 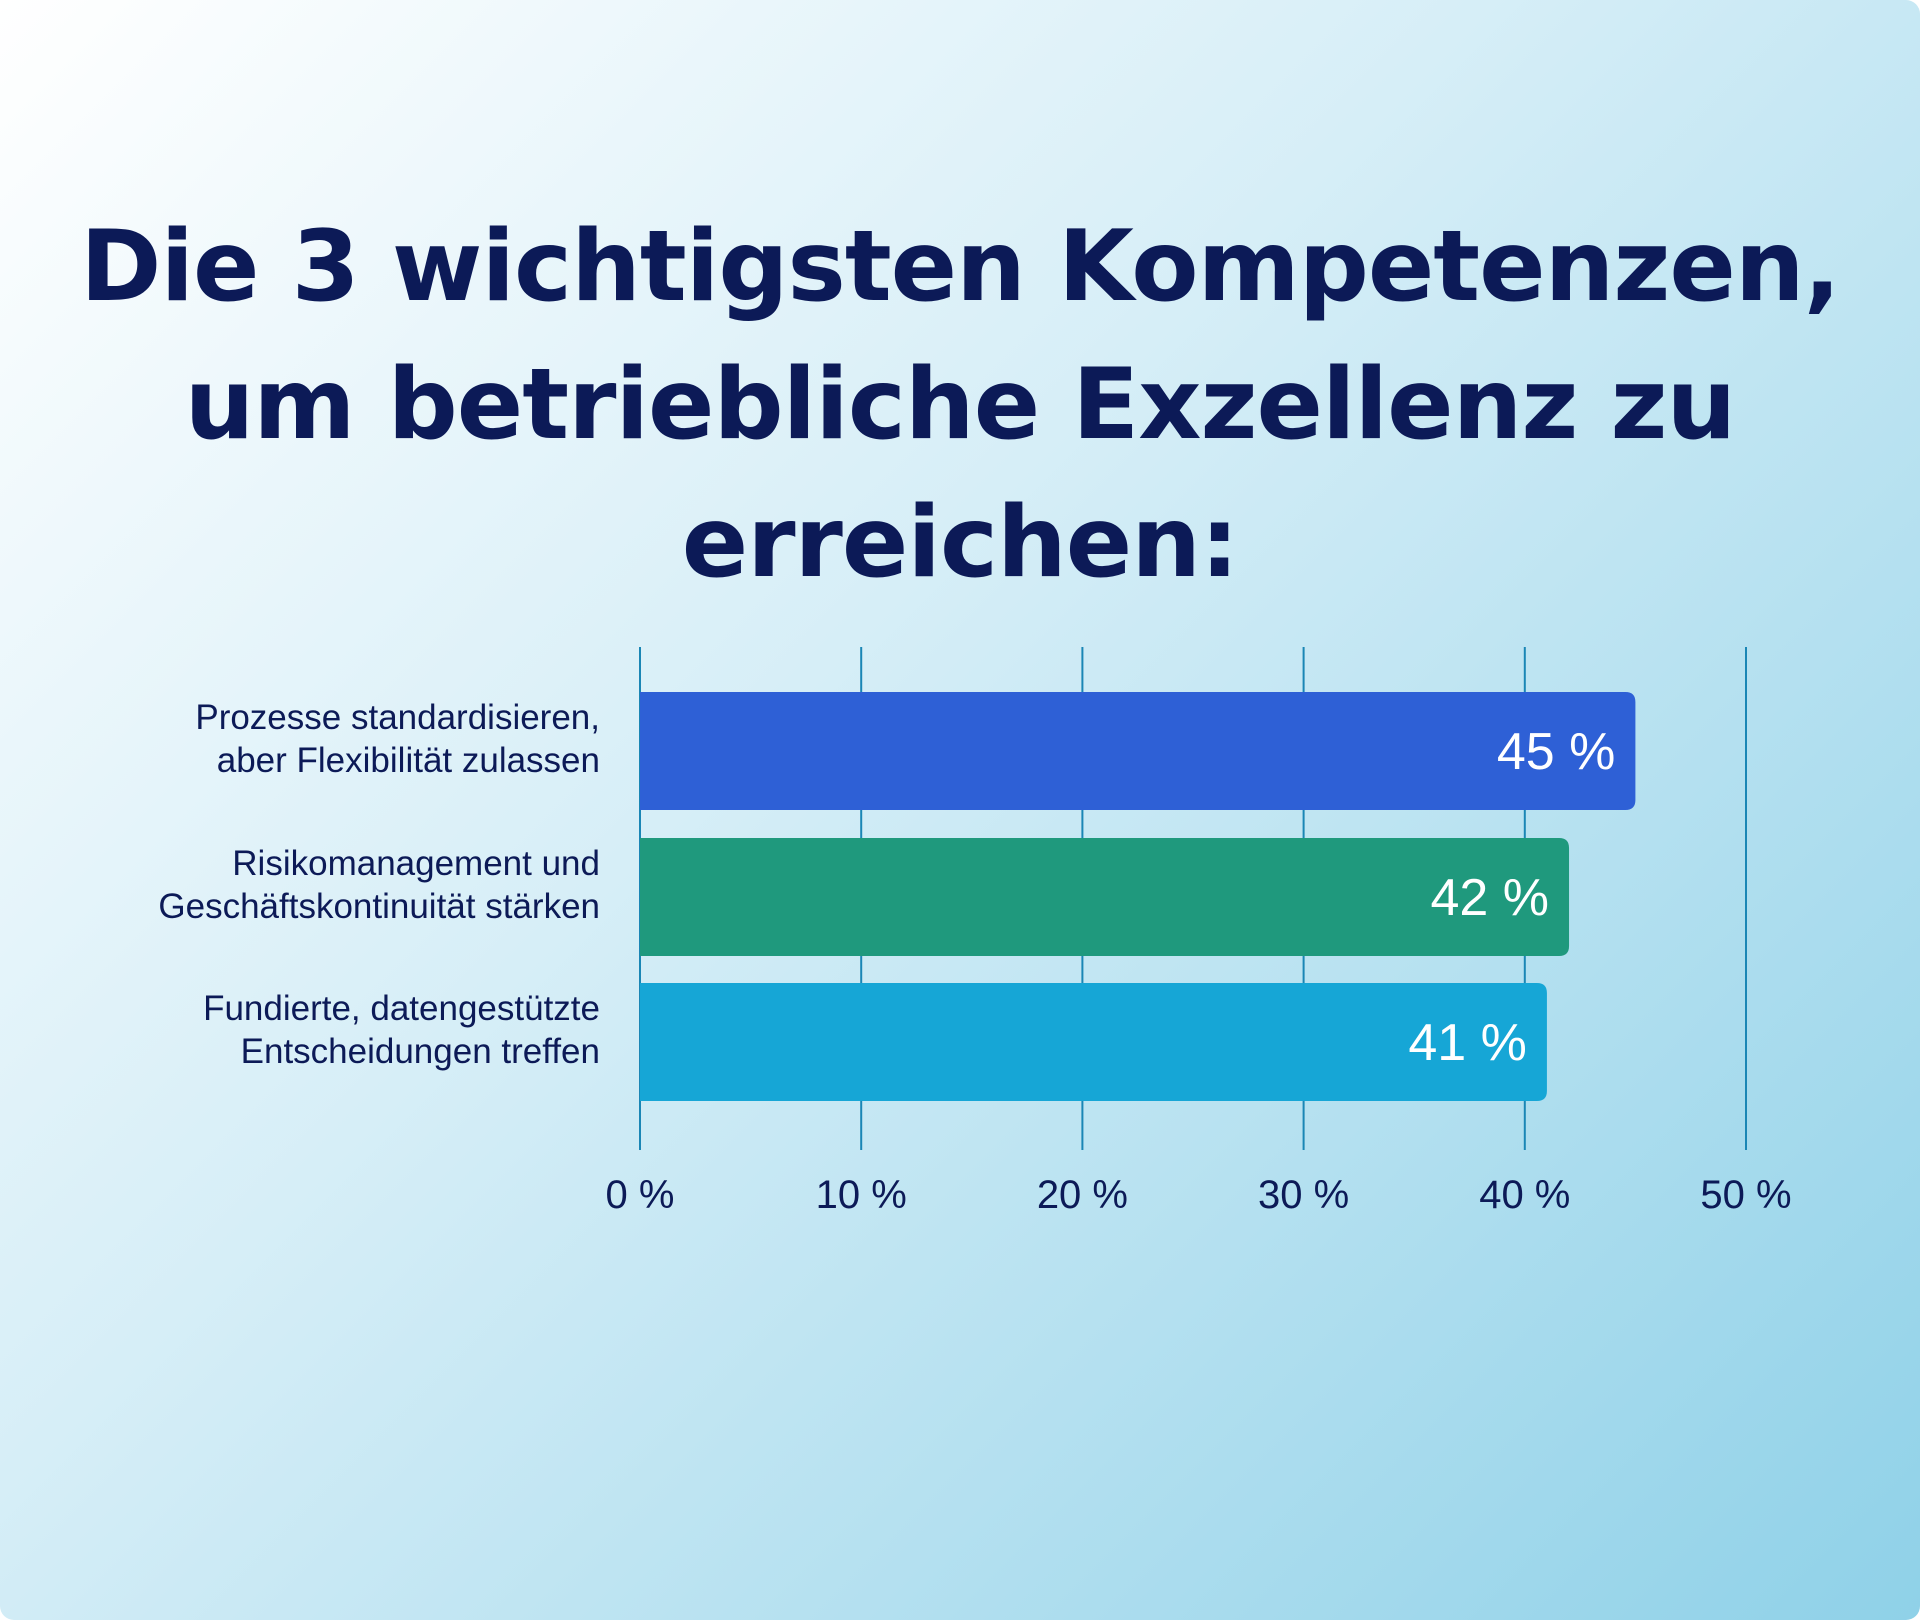 I want to click on title-line-2: um betriebliche Exzellenz zu, so click(x=960, y=405).